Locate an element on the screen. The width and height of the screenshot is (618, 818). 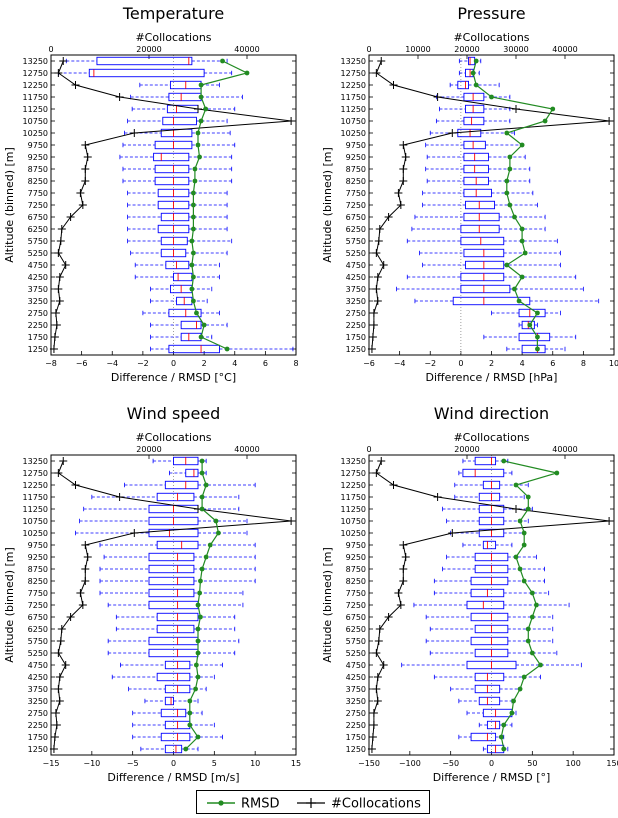
y-tick-label: 10250 is located at coordinates (353, 533).